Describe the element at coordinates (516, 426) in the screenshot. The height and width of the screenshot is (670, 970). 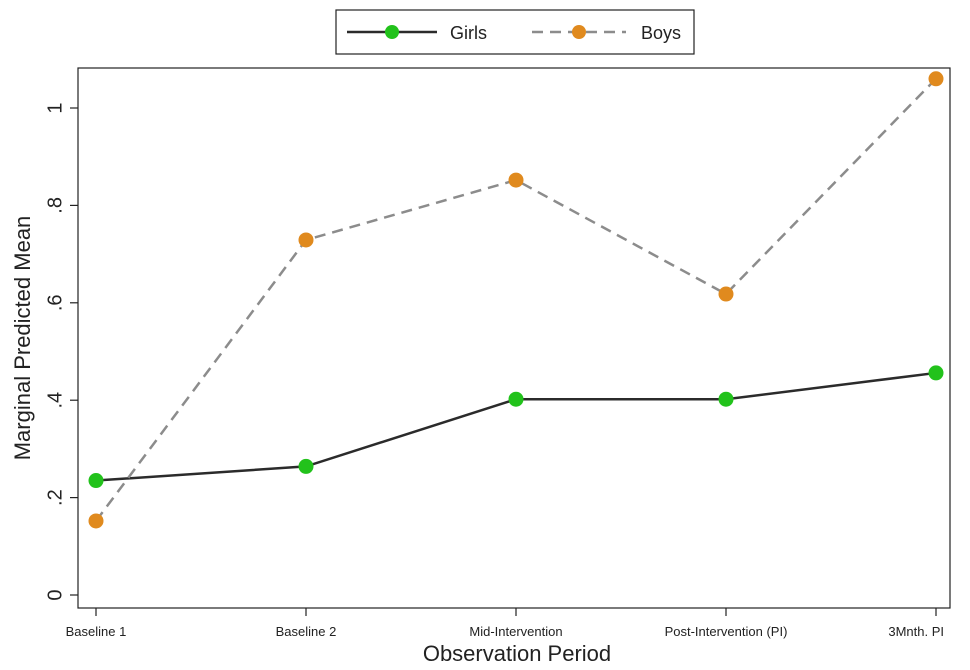
I see `series-line-girls` at that location.